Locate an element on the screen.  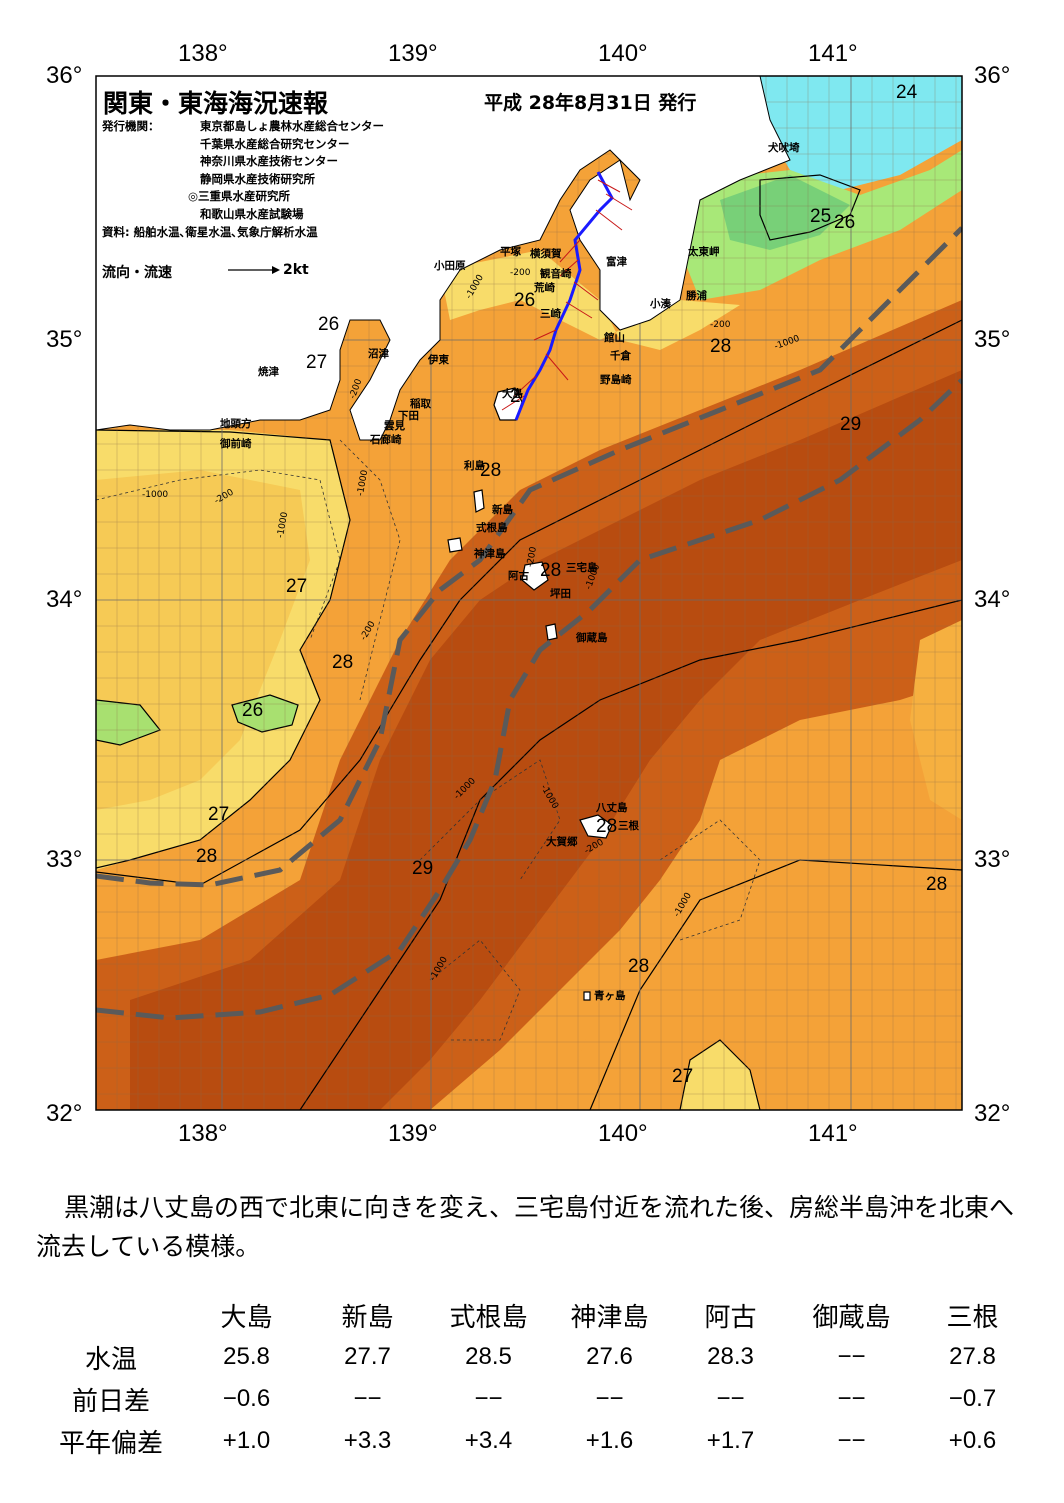
table-cell: +0.6 is located at coordinates (972, 1440).